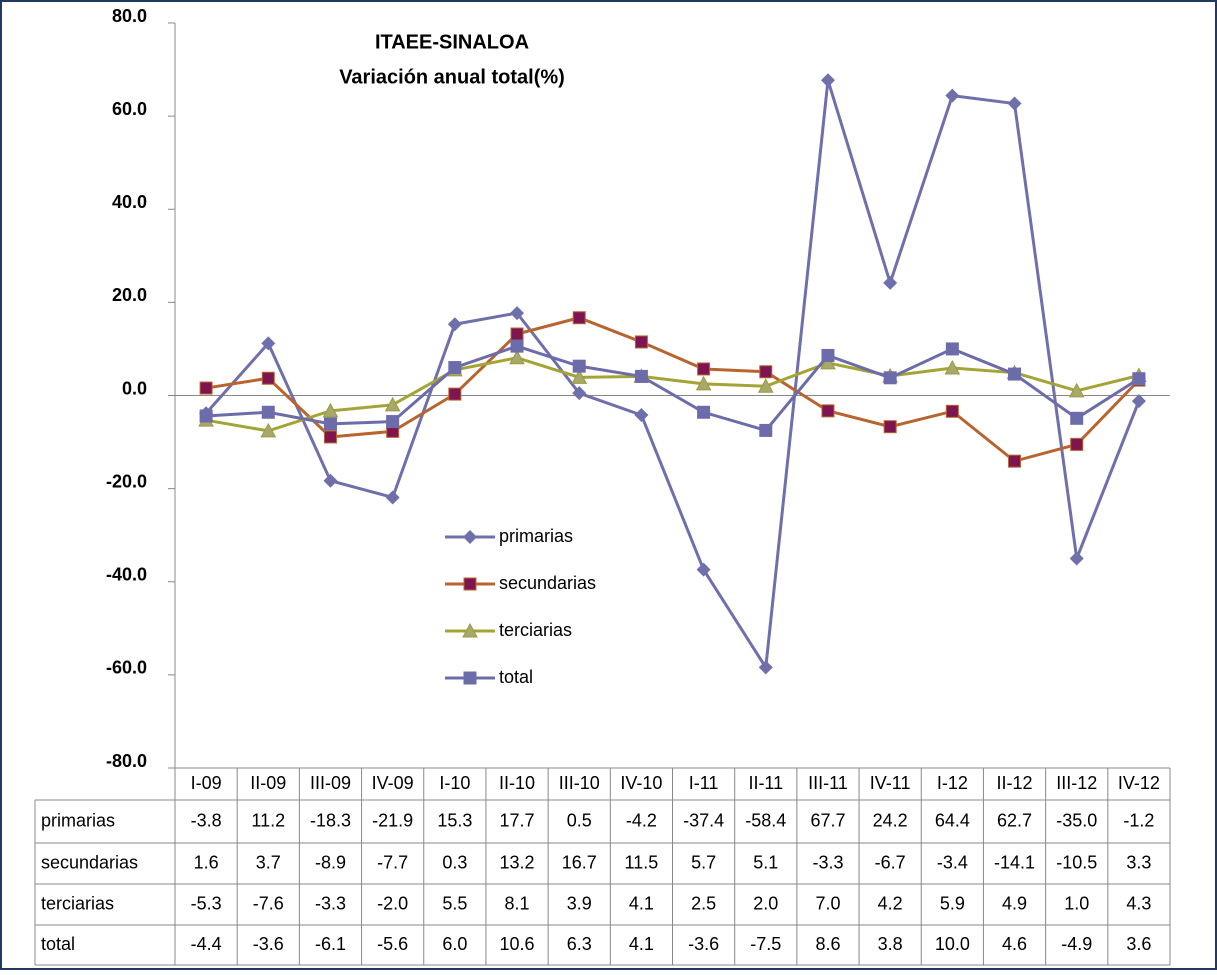 This screenshot has width=1217, height=975. I want to click on x-tick-label: III-11, so click(828, 783).